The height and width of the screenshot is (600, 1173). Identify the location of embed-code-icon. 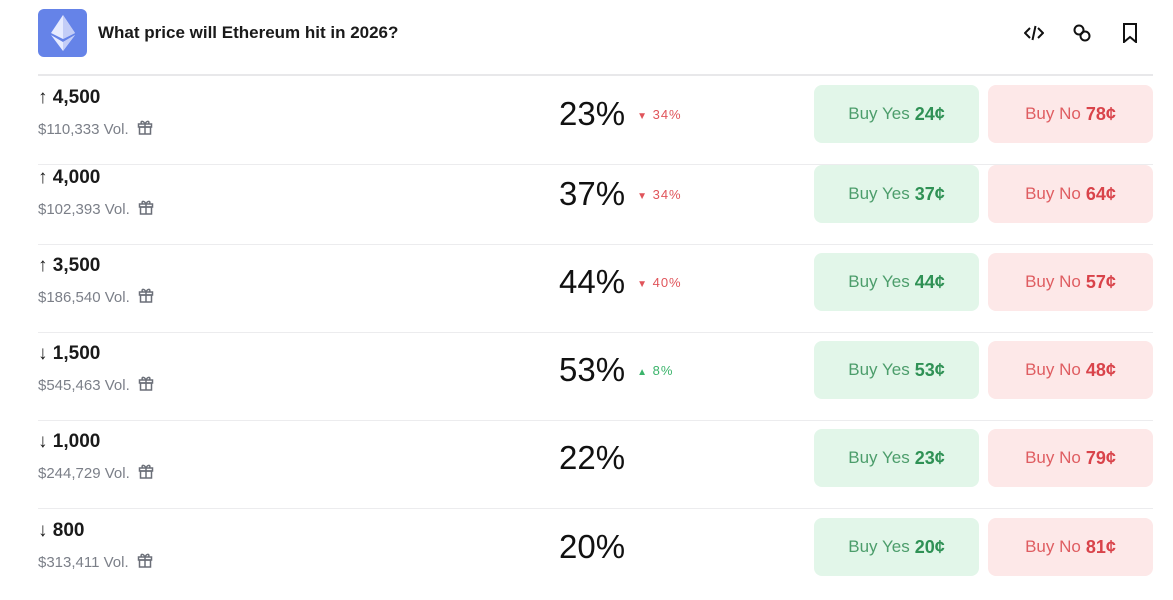
(1034, 33).